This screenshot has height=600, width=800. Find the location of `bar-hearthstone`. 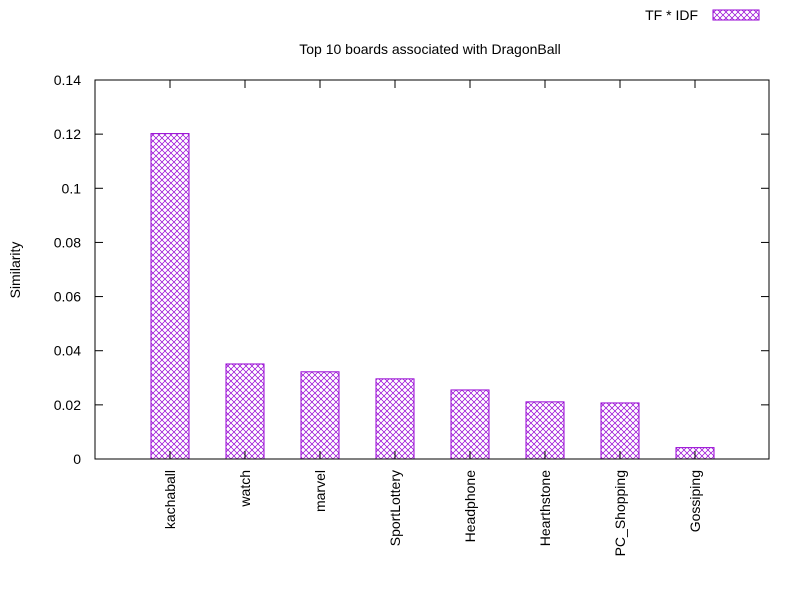

bar-hearthstone is located at coordinates (545, 430).